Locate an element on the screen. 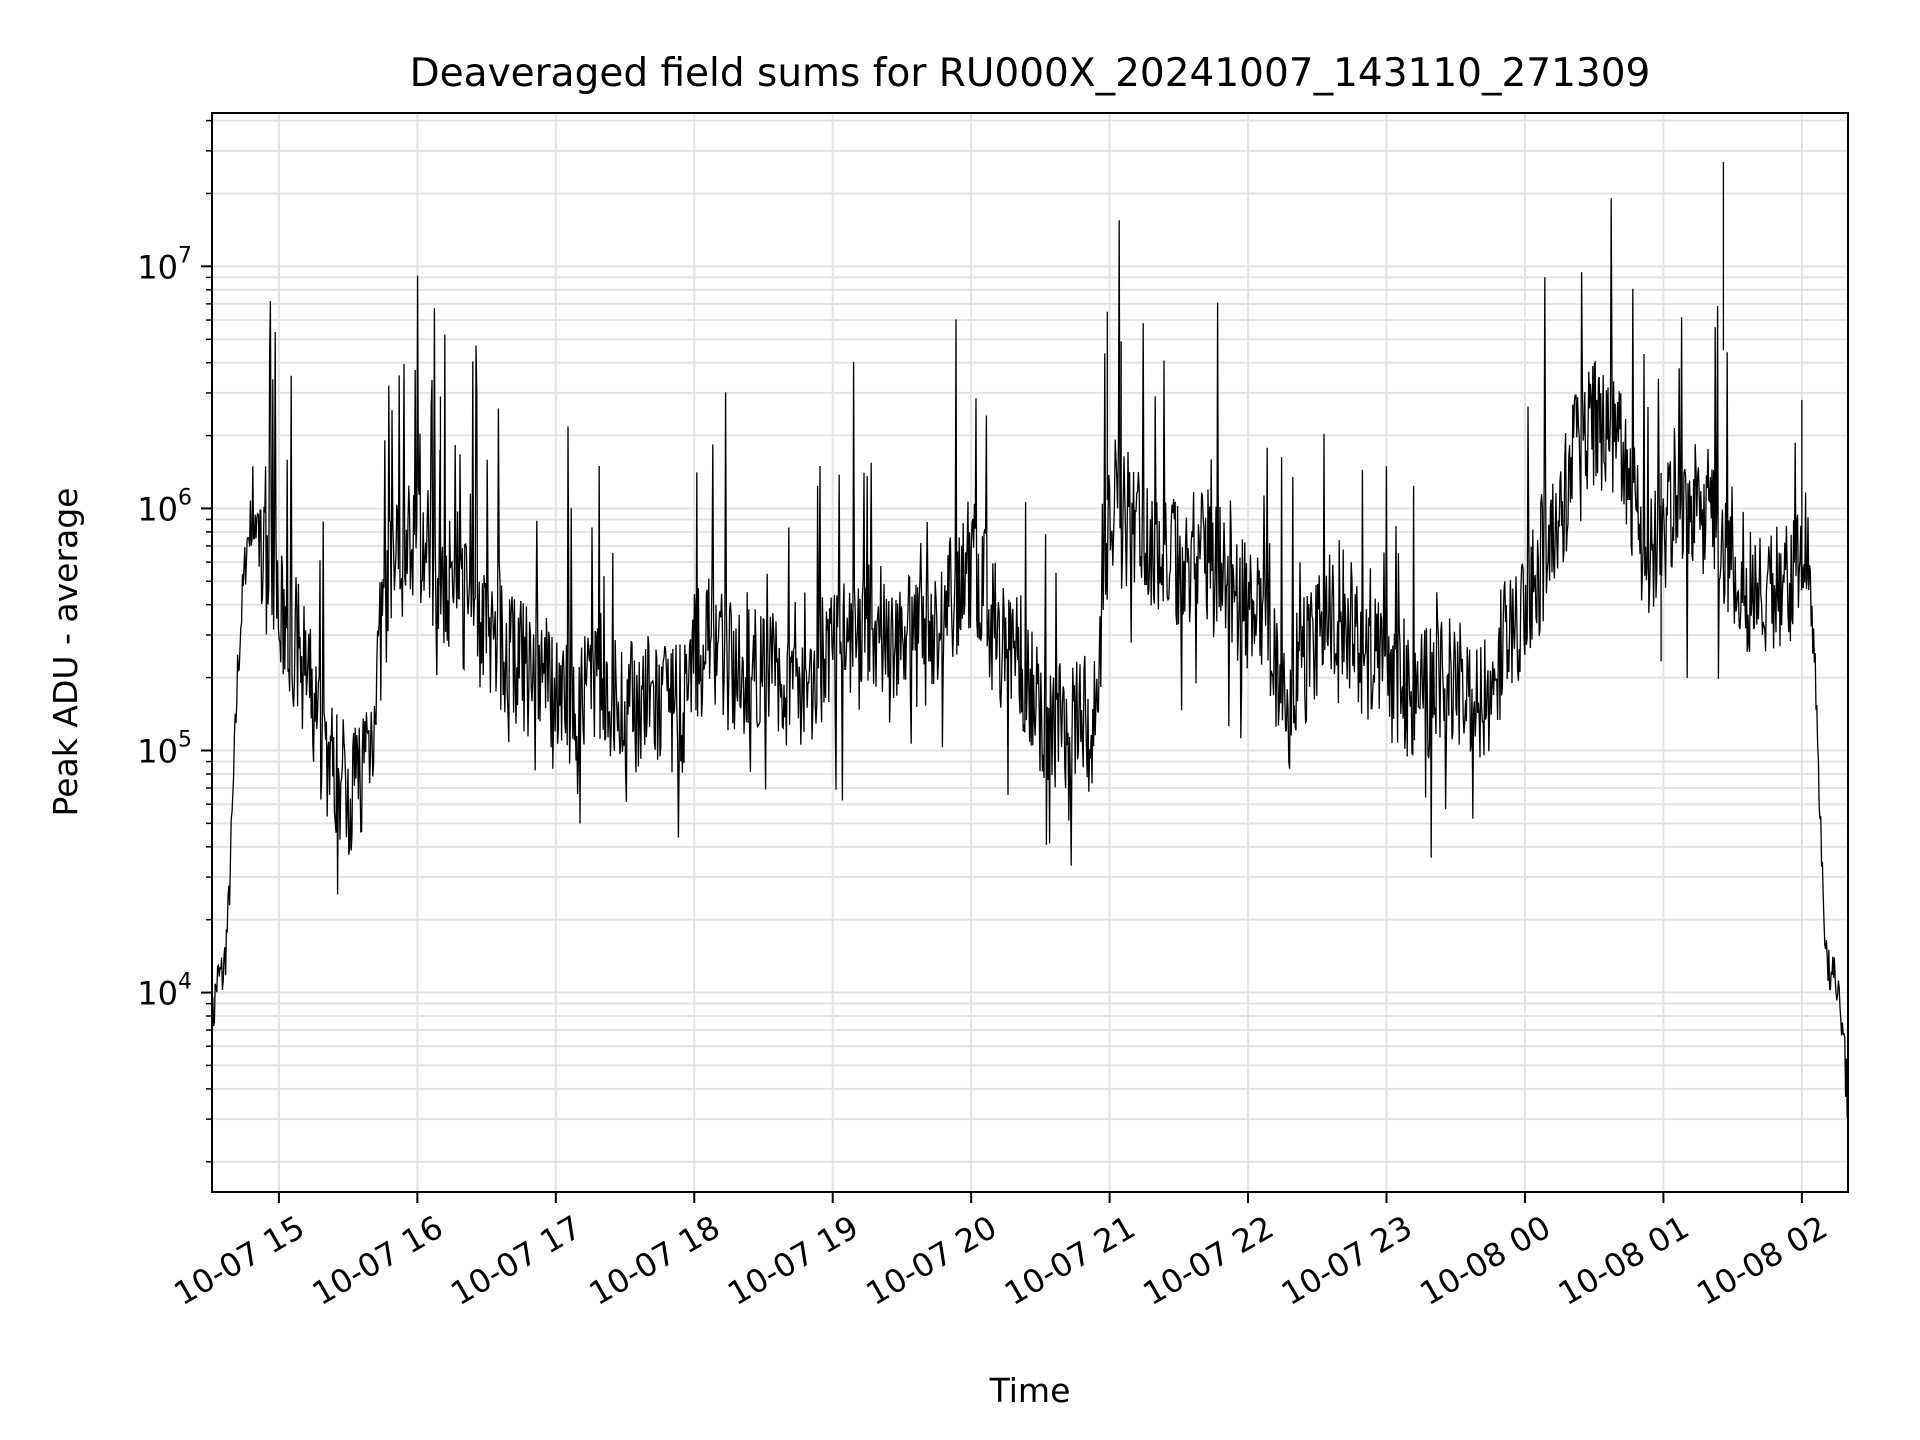 This screenshot has height=1440, width=1920. y-tick-label: 10⁴ is located at coordinates (164, 991).